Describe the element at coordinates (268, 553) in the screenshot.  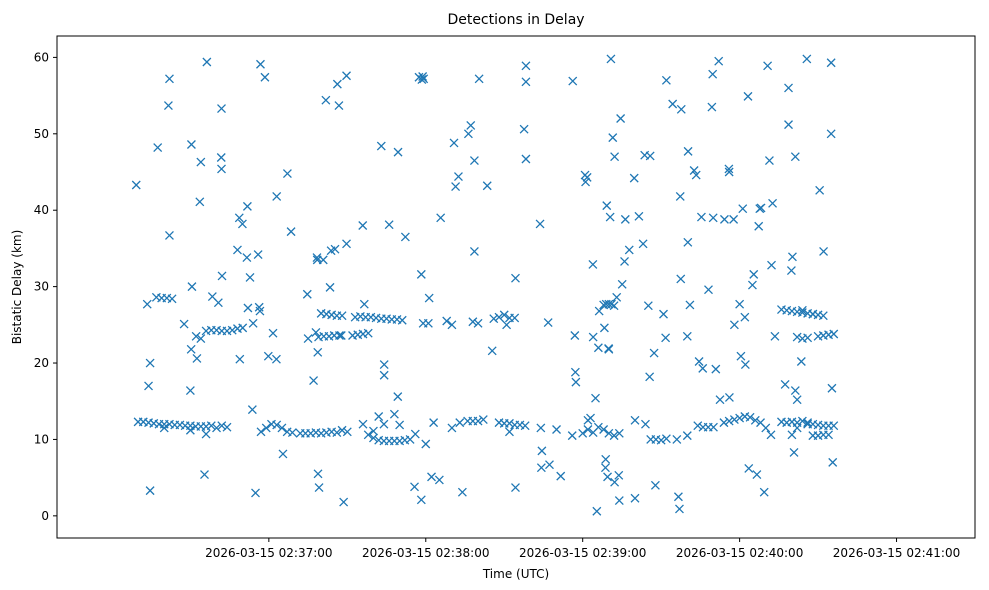
I see `x-tick-label: 2026-03-15 02:37:00` at that location.